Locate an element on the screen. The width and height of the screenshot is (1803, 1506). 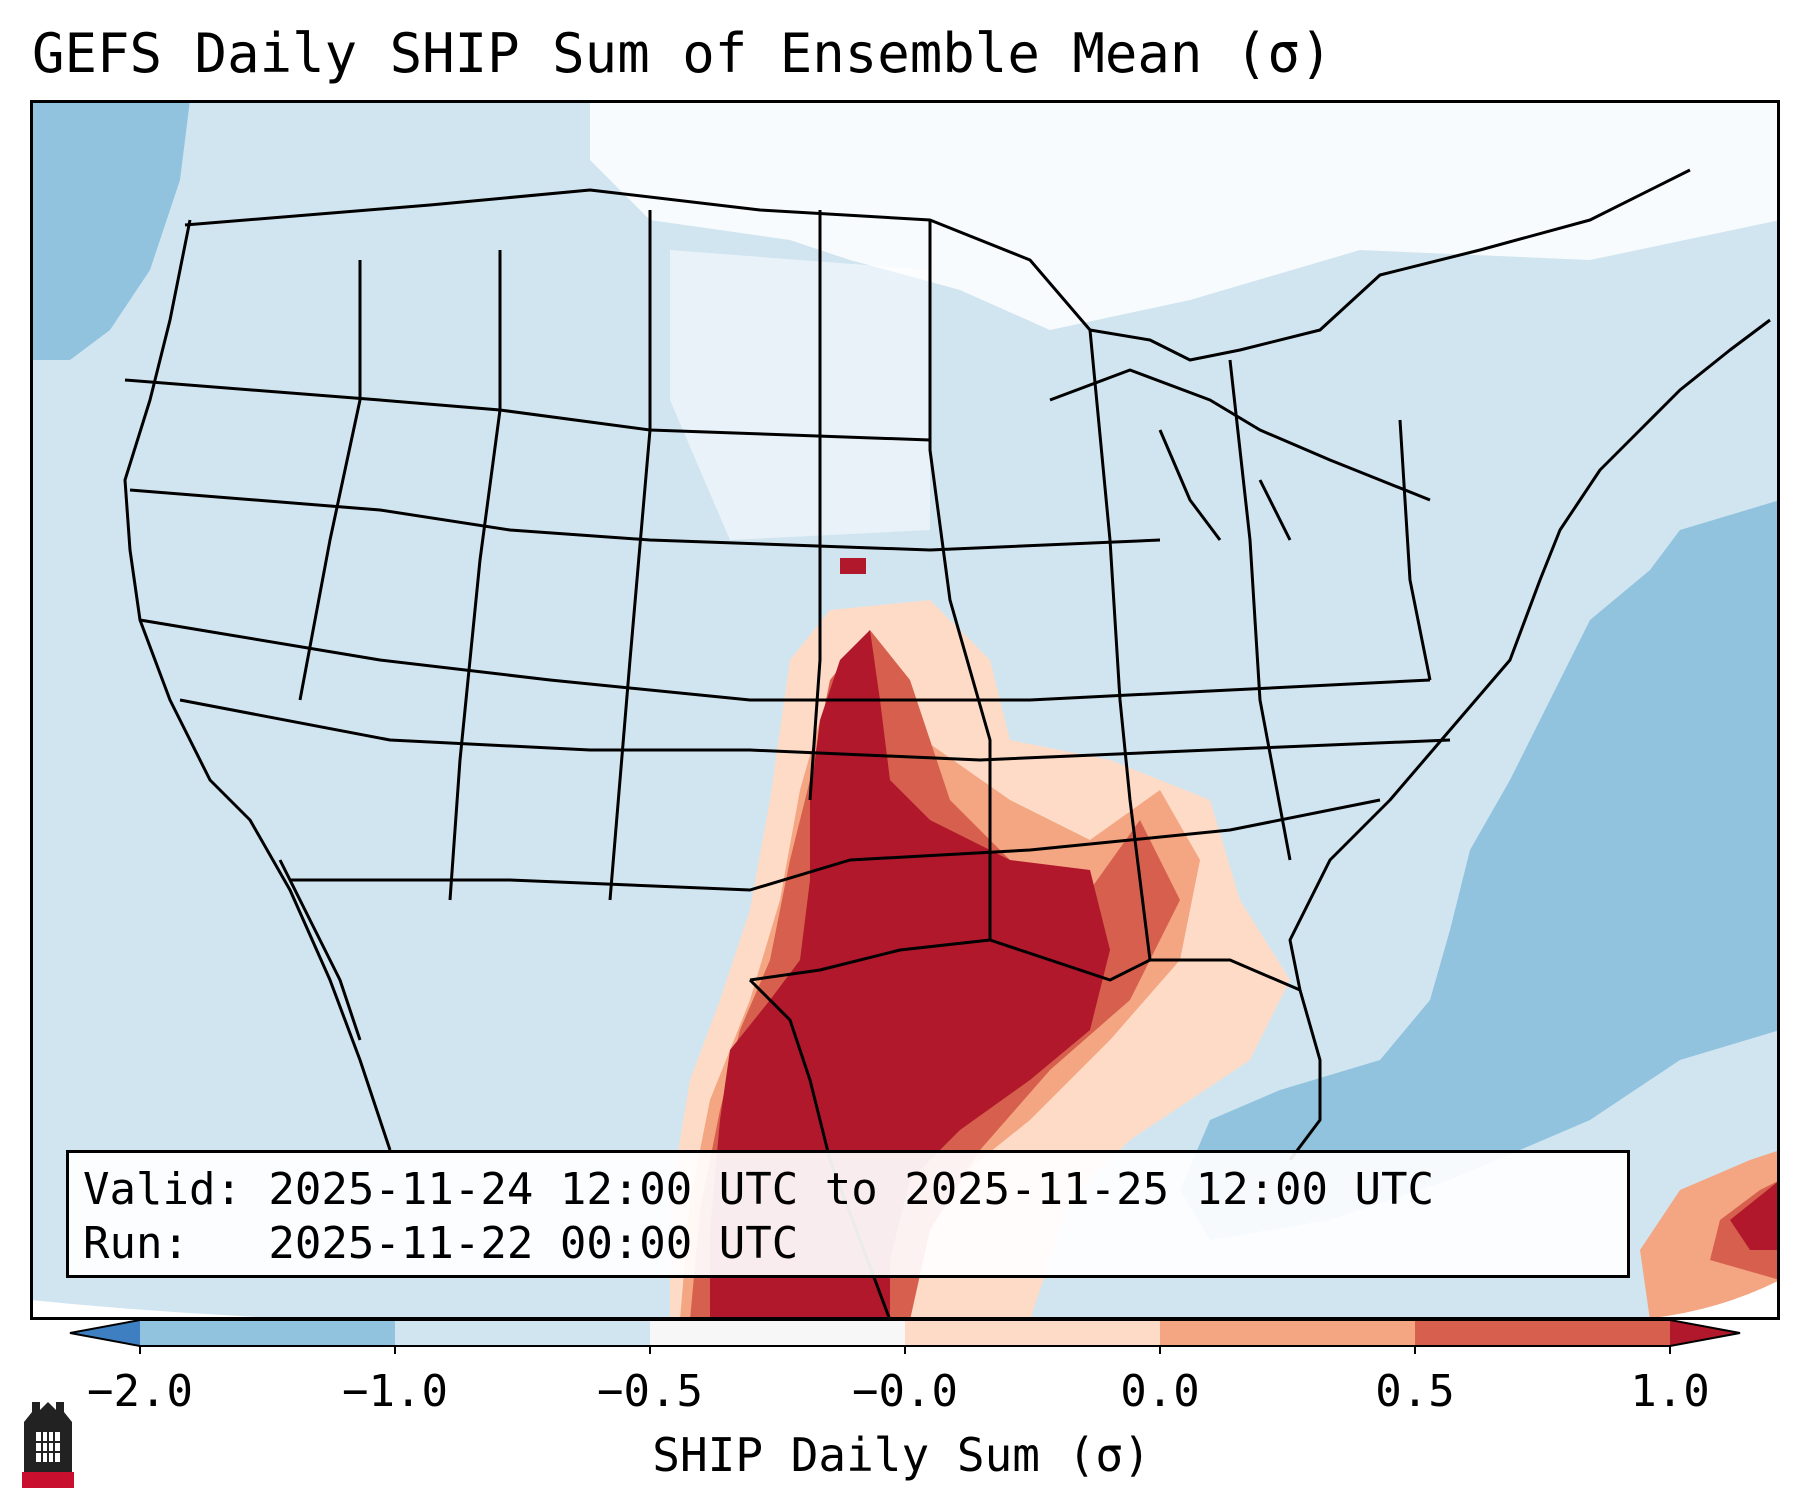
projection-corner-right is located at coordinates (1705, 1300).